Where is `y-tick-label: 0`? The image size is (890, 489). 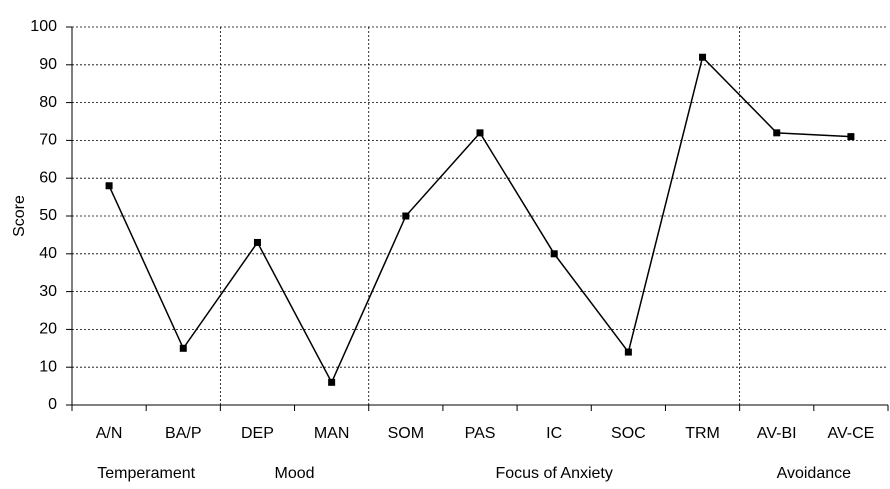
y-tick-label: 0 is located at coordinates (52, 404).